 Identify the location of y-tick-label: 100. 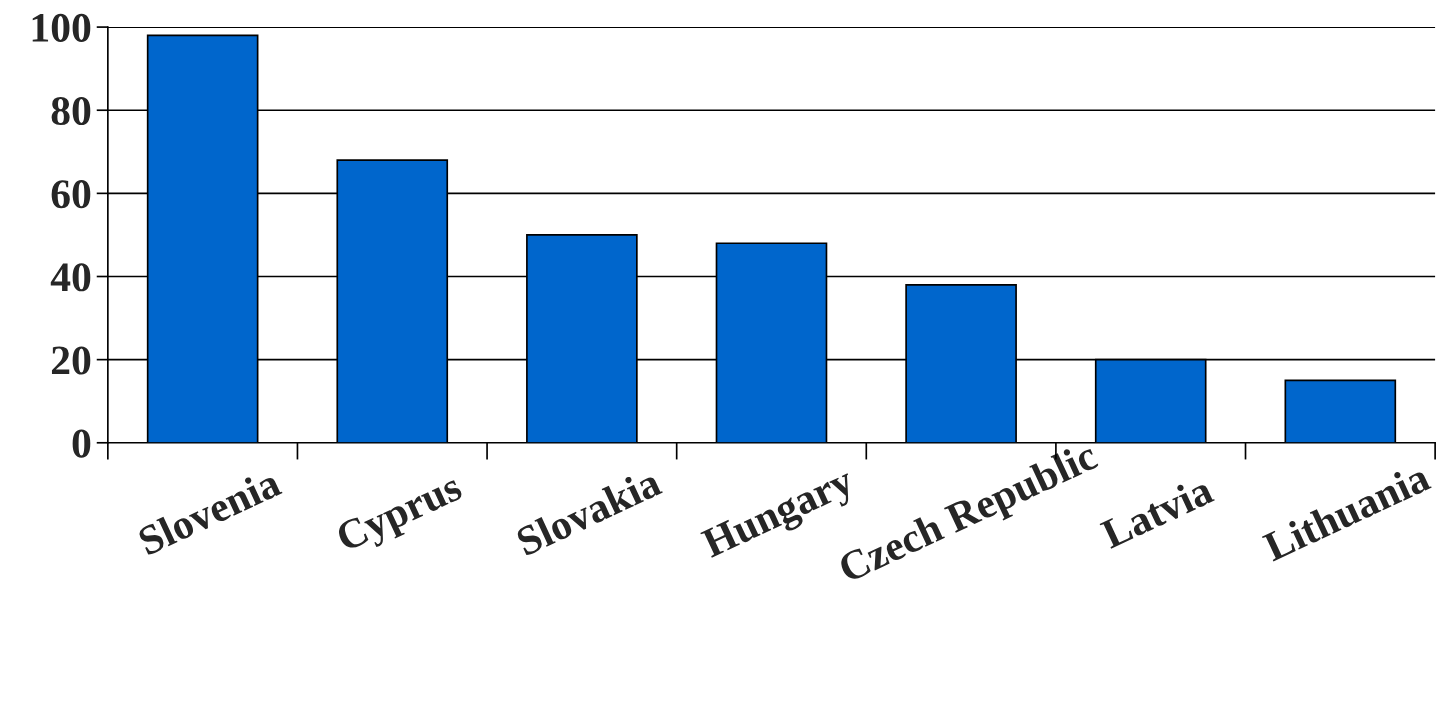
(61, 27).